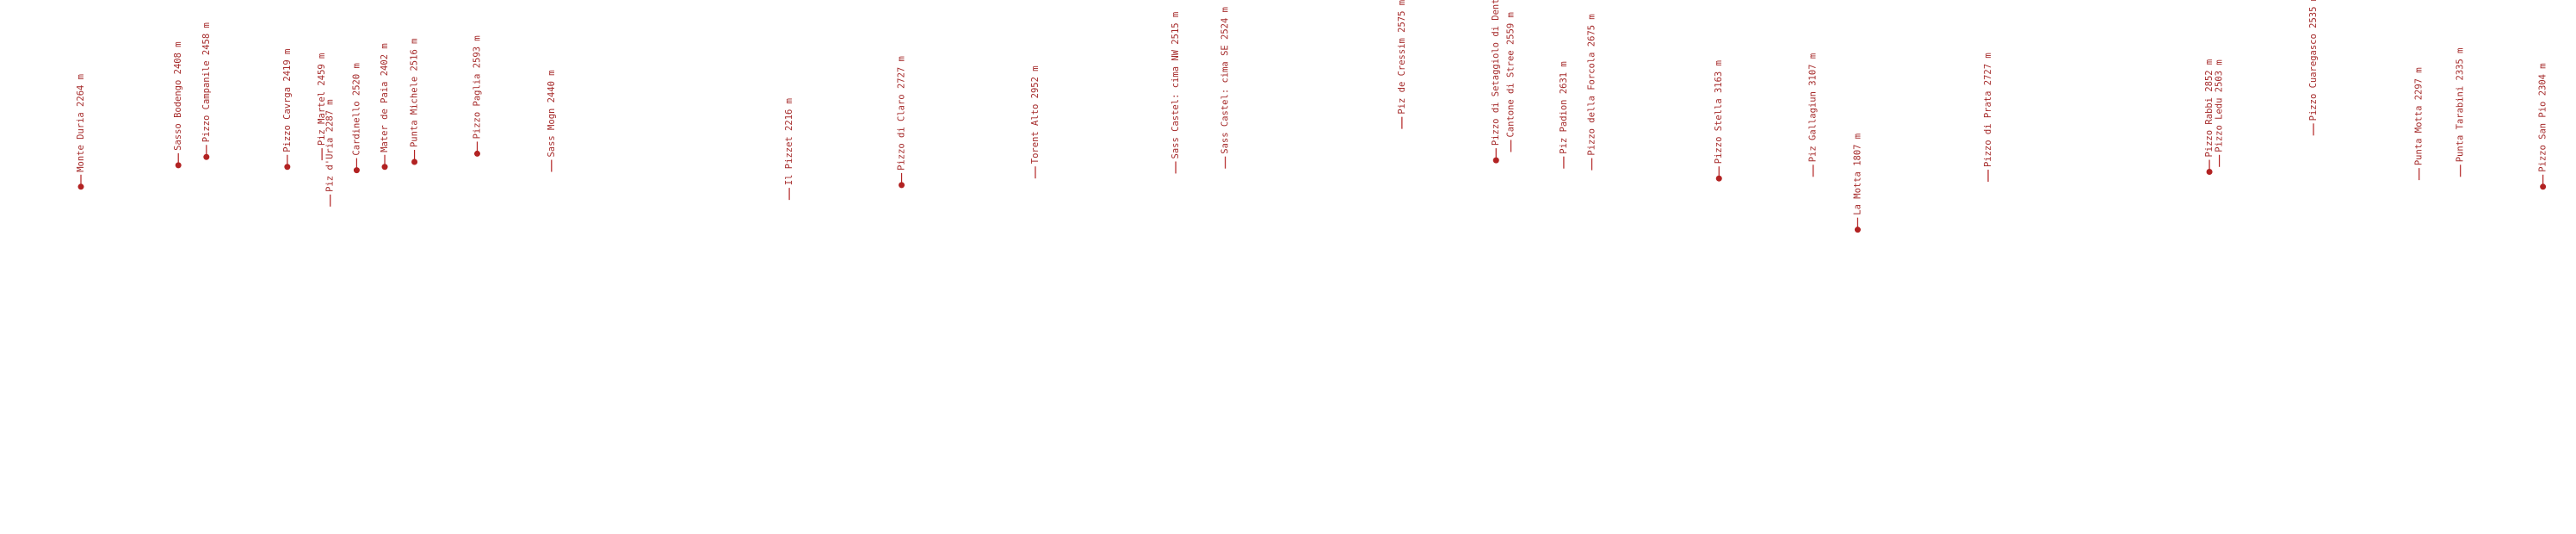 The width and height of the screenshot is (2576, 534). I want to click on peak-label: Sass Castel: cima SE 2524 m, so click(1225, 80).